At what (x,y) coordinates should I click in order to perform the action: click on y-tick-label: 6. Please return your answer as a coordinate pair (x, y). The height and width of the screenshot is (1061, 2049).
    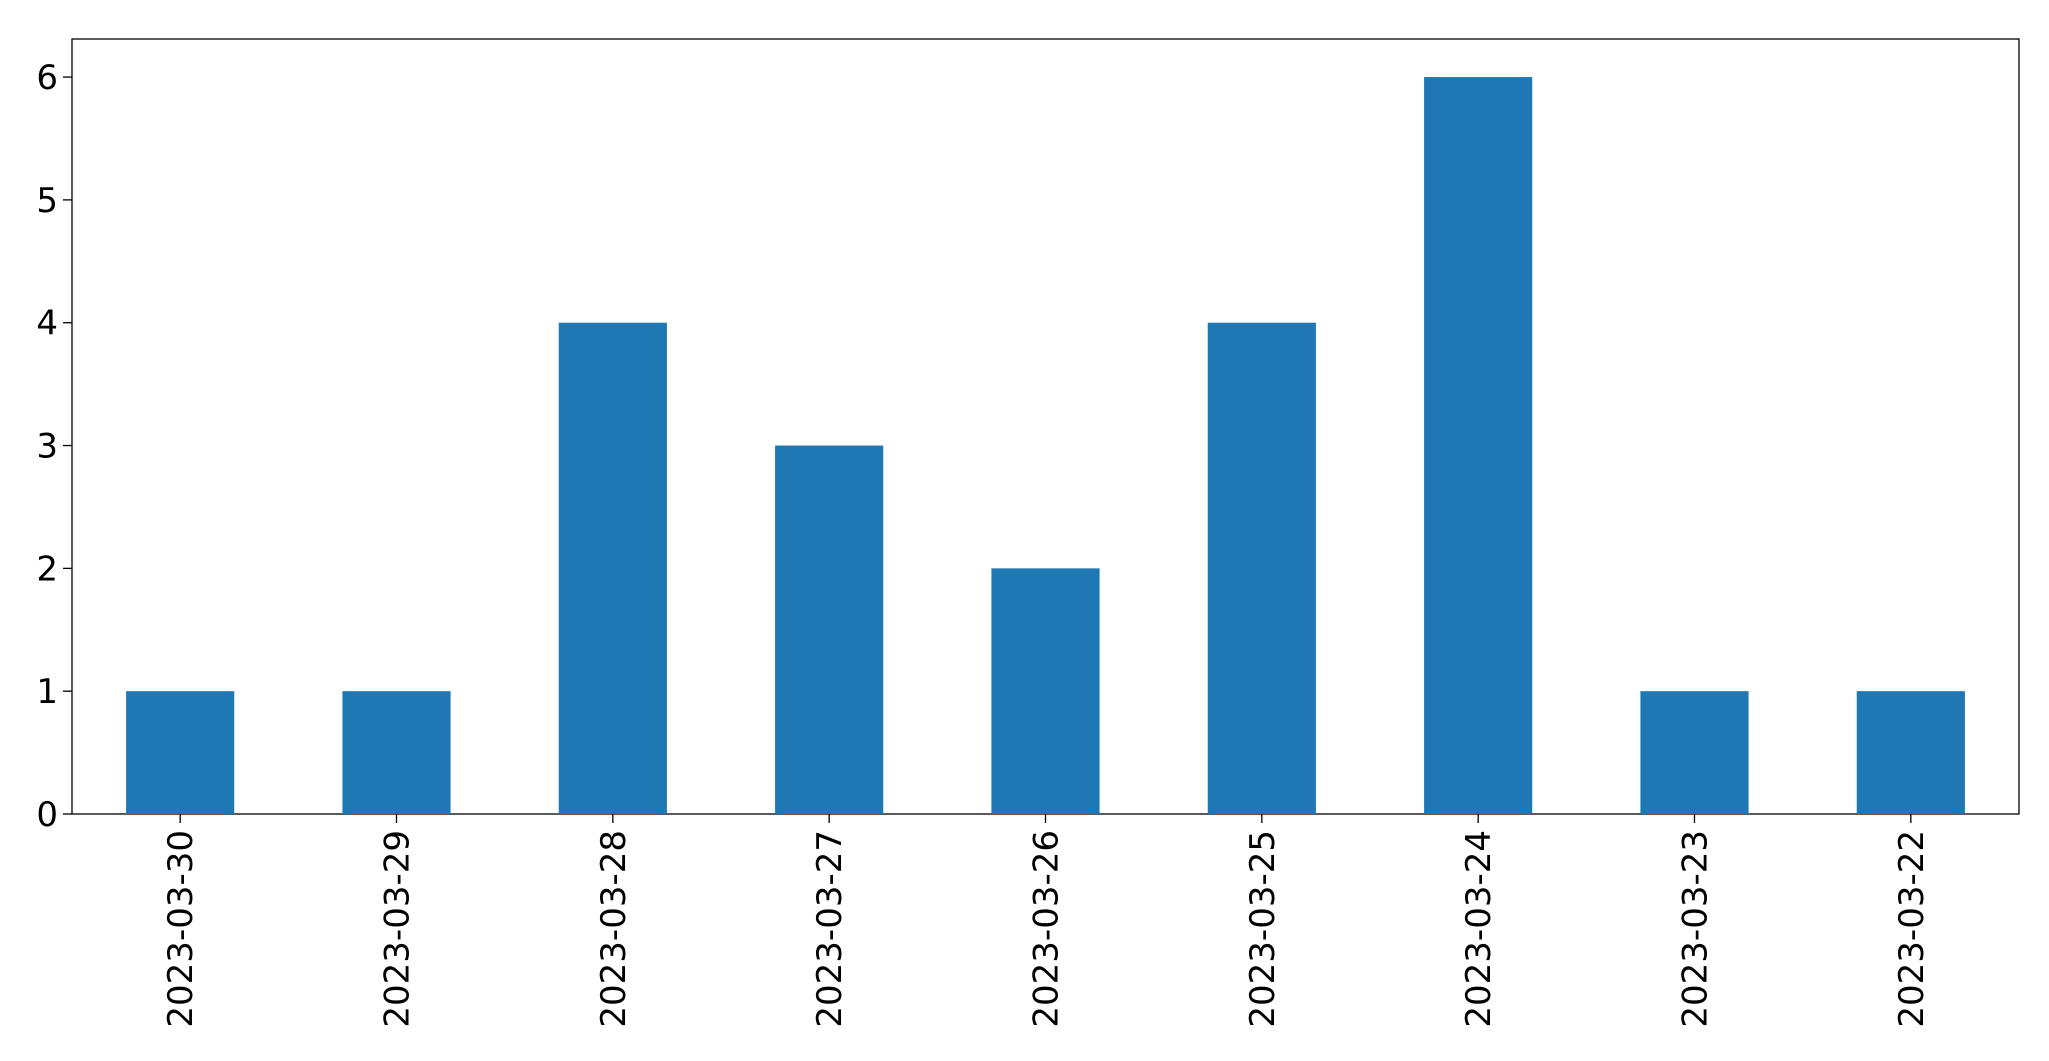
    Looking at the image, I should click on (47, 78).